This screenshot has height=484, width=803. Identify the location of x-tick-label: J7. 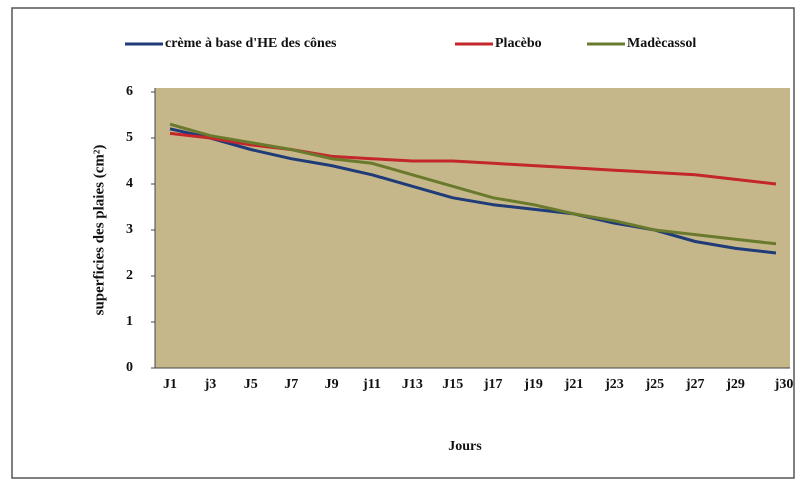
(291, 384).